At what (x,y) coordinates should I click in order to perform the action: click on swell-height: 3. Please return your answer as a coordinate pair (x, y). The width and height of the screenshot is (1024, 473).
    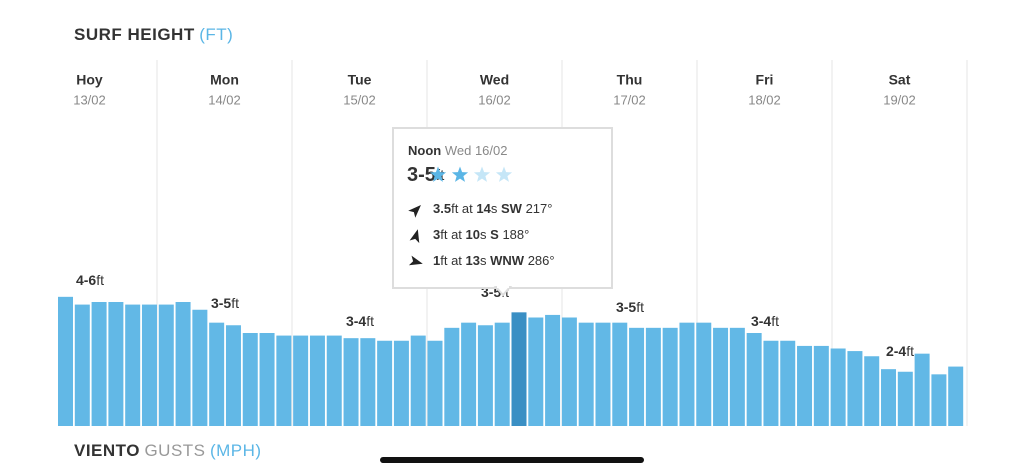
    Looking at the image, I should click on (436, 234).